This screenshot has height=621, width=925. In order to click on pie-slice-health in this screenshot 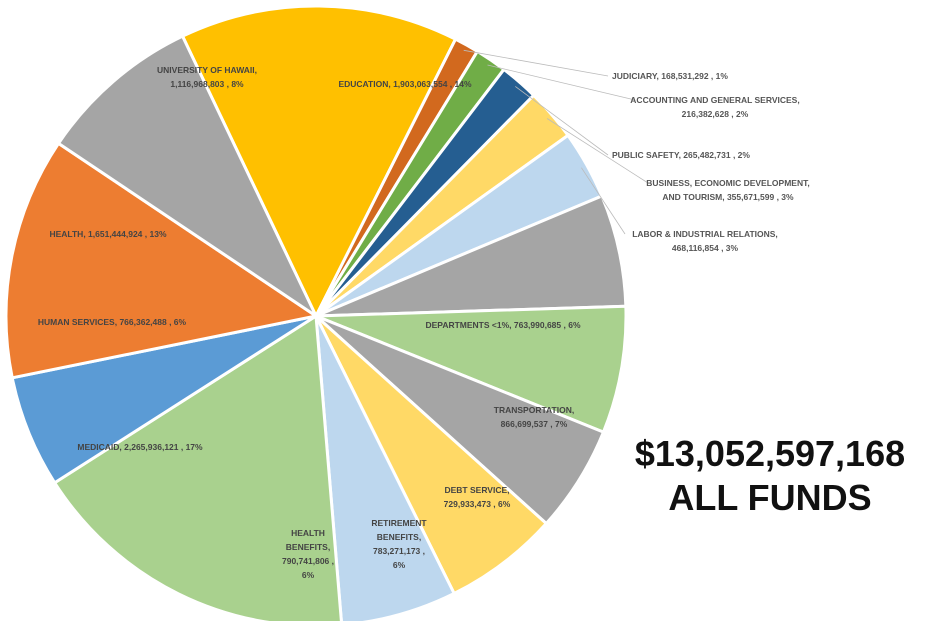, I will do `click(161, 260)`.